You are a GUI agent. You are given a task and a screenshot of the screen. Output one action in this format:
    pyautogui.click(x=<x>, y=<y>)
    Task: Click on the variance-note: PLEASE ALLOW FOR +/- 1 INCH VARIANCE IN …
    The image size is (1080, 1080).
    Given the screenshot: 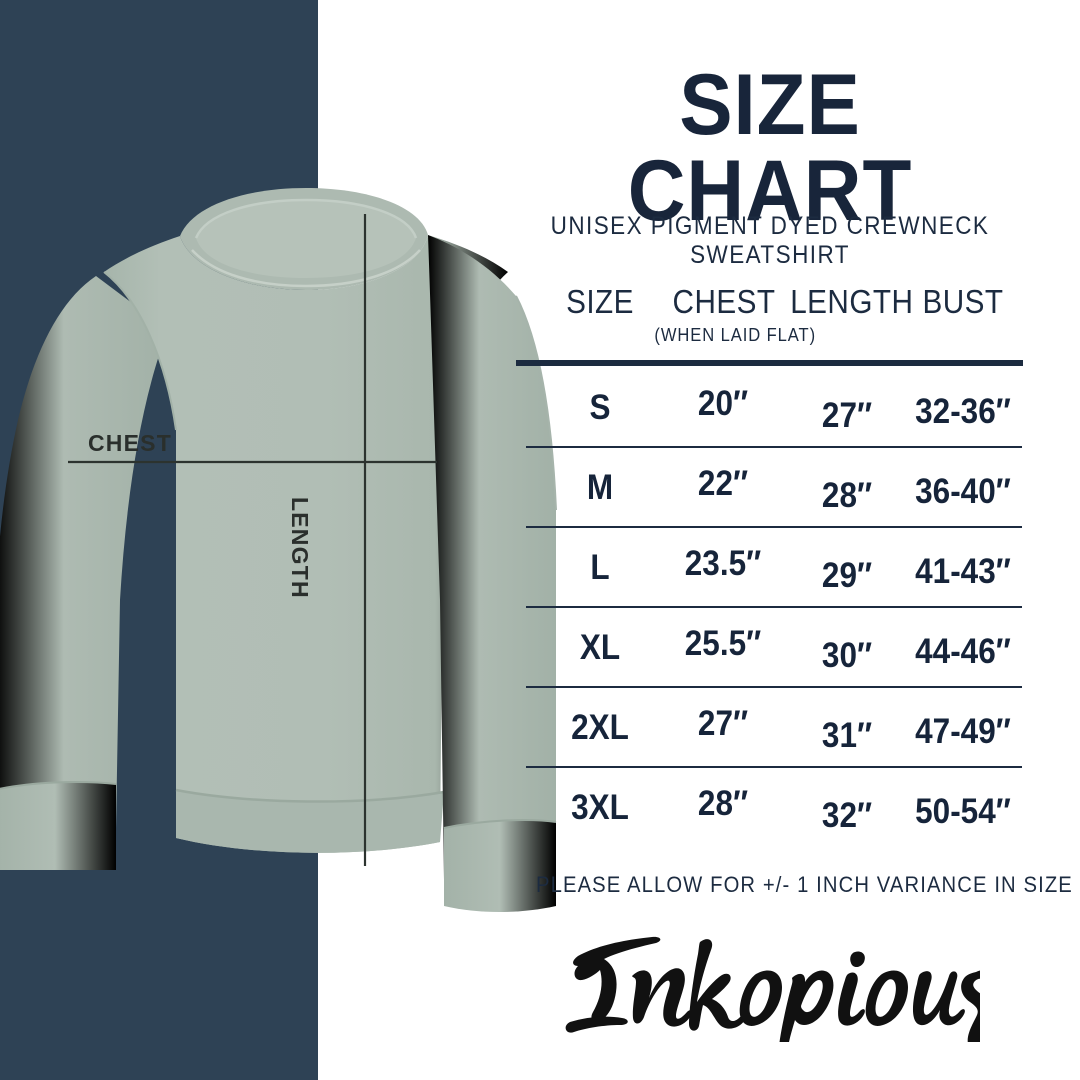 What is the action you would take?
    pyautogui.click(x=804, y=884)
    